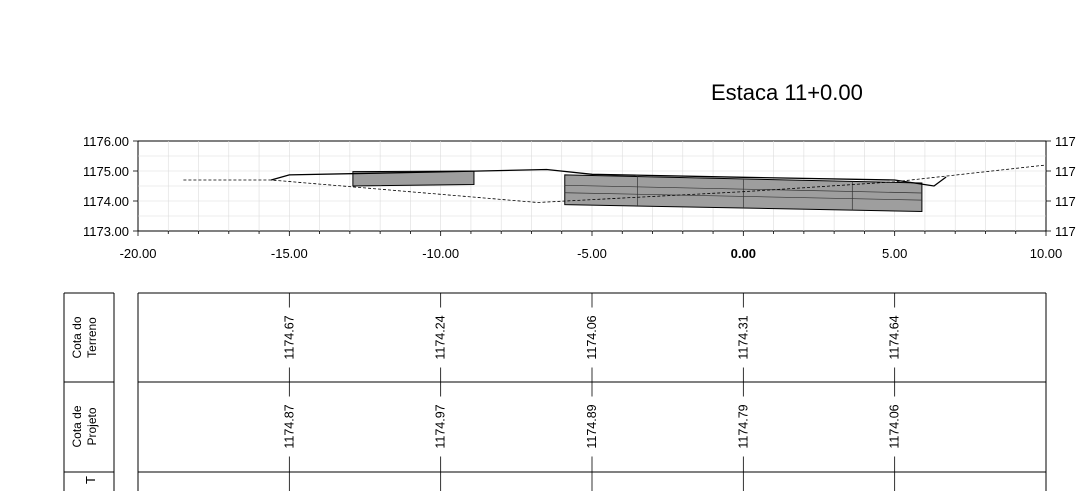 Image resolution: width=1079 pixels, height=491 pixels. I want to click on elevation-value: 1174.87, so click(289, 426).